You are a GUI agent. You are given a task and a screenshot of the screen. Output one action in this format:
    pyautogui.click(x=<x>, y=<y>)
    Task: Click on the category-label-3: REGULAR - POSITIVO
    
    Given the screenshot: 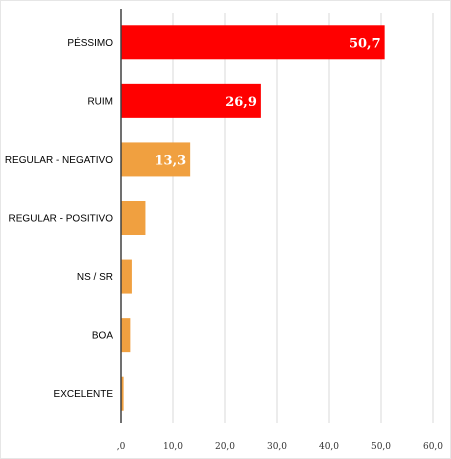 What is the action you would take?
    pyautogui.click(x=61, y=219)
    